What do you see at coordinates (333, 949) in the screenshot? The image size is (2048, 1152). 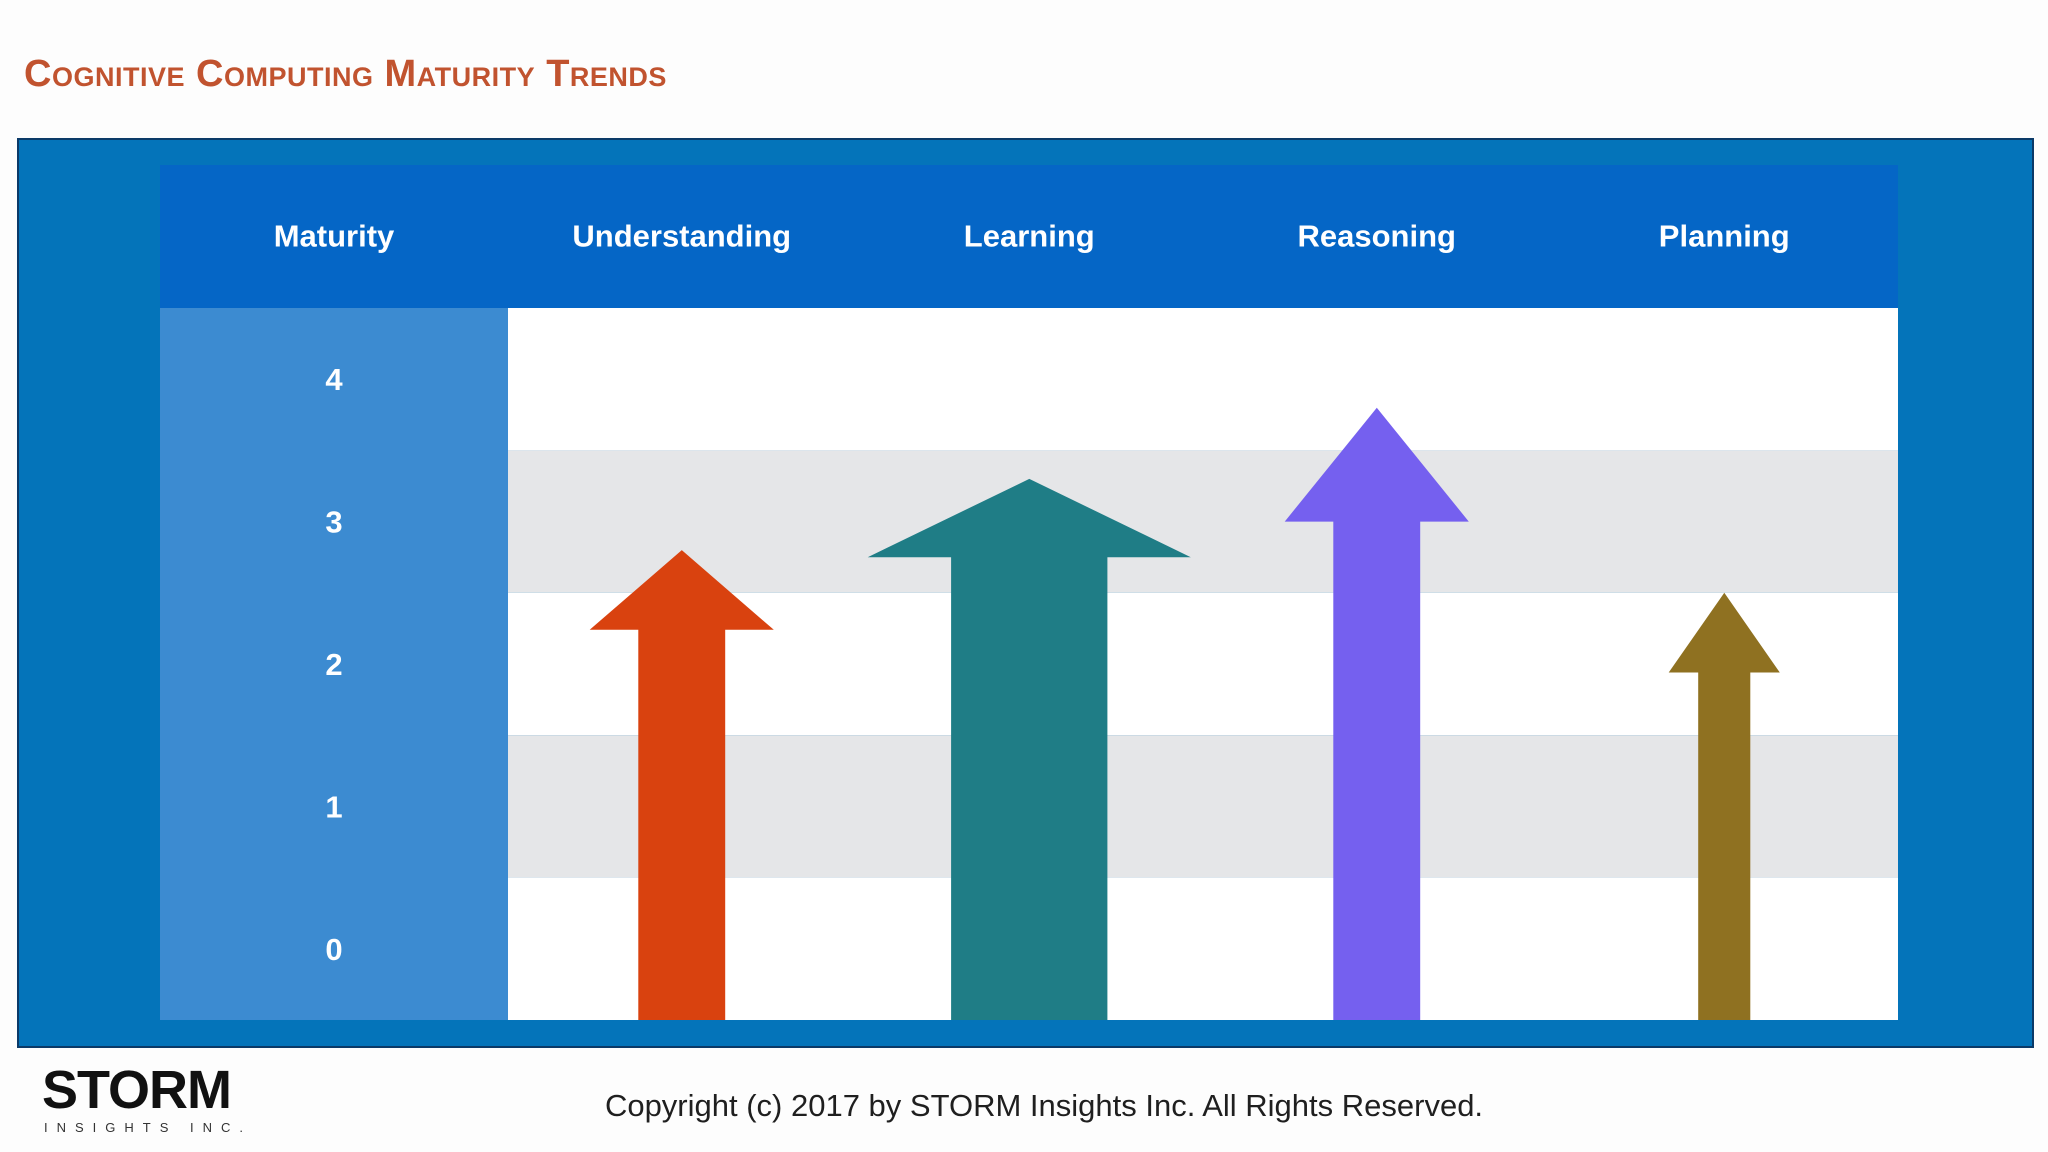 I see `y-tick-label: 0` at bounding box center [333, 949].